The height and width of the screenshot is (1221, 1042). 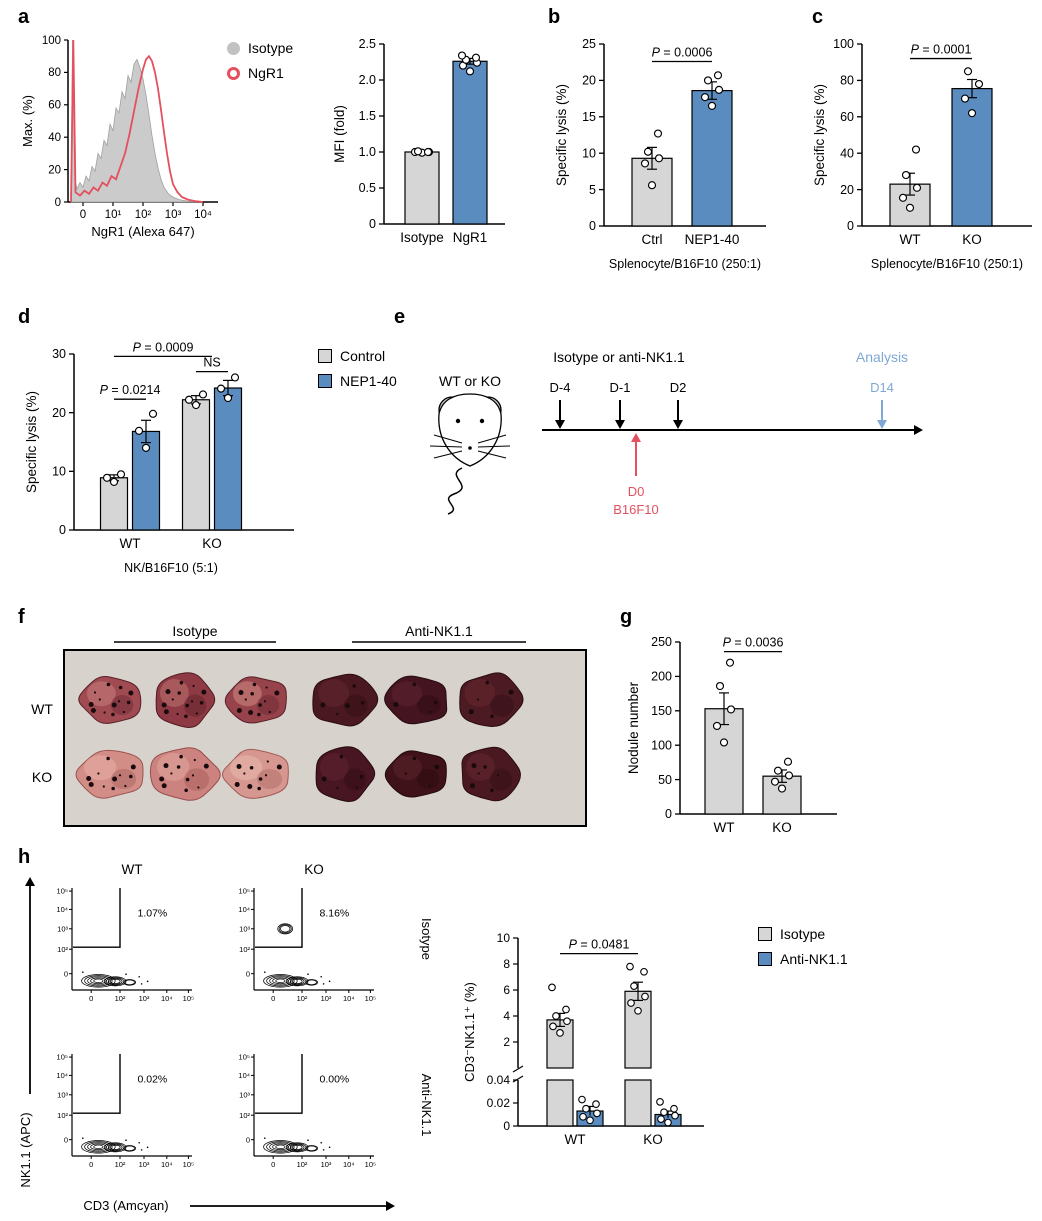 I want to click on panel-a-mfi-bar-chart: 0 0.5 1.0 1.5 2.0 2.5 MFI (fold) Isotype NgR1, so click(x=418, y=141).